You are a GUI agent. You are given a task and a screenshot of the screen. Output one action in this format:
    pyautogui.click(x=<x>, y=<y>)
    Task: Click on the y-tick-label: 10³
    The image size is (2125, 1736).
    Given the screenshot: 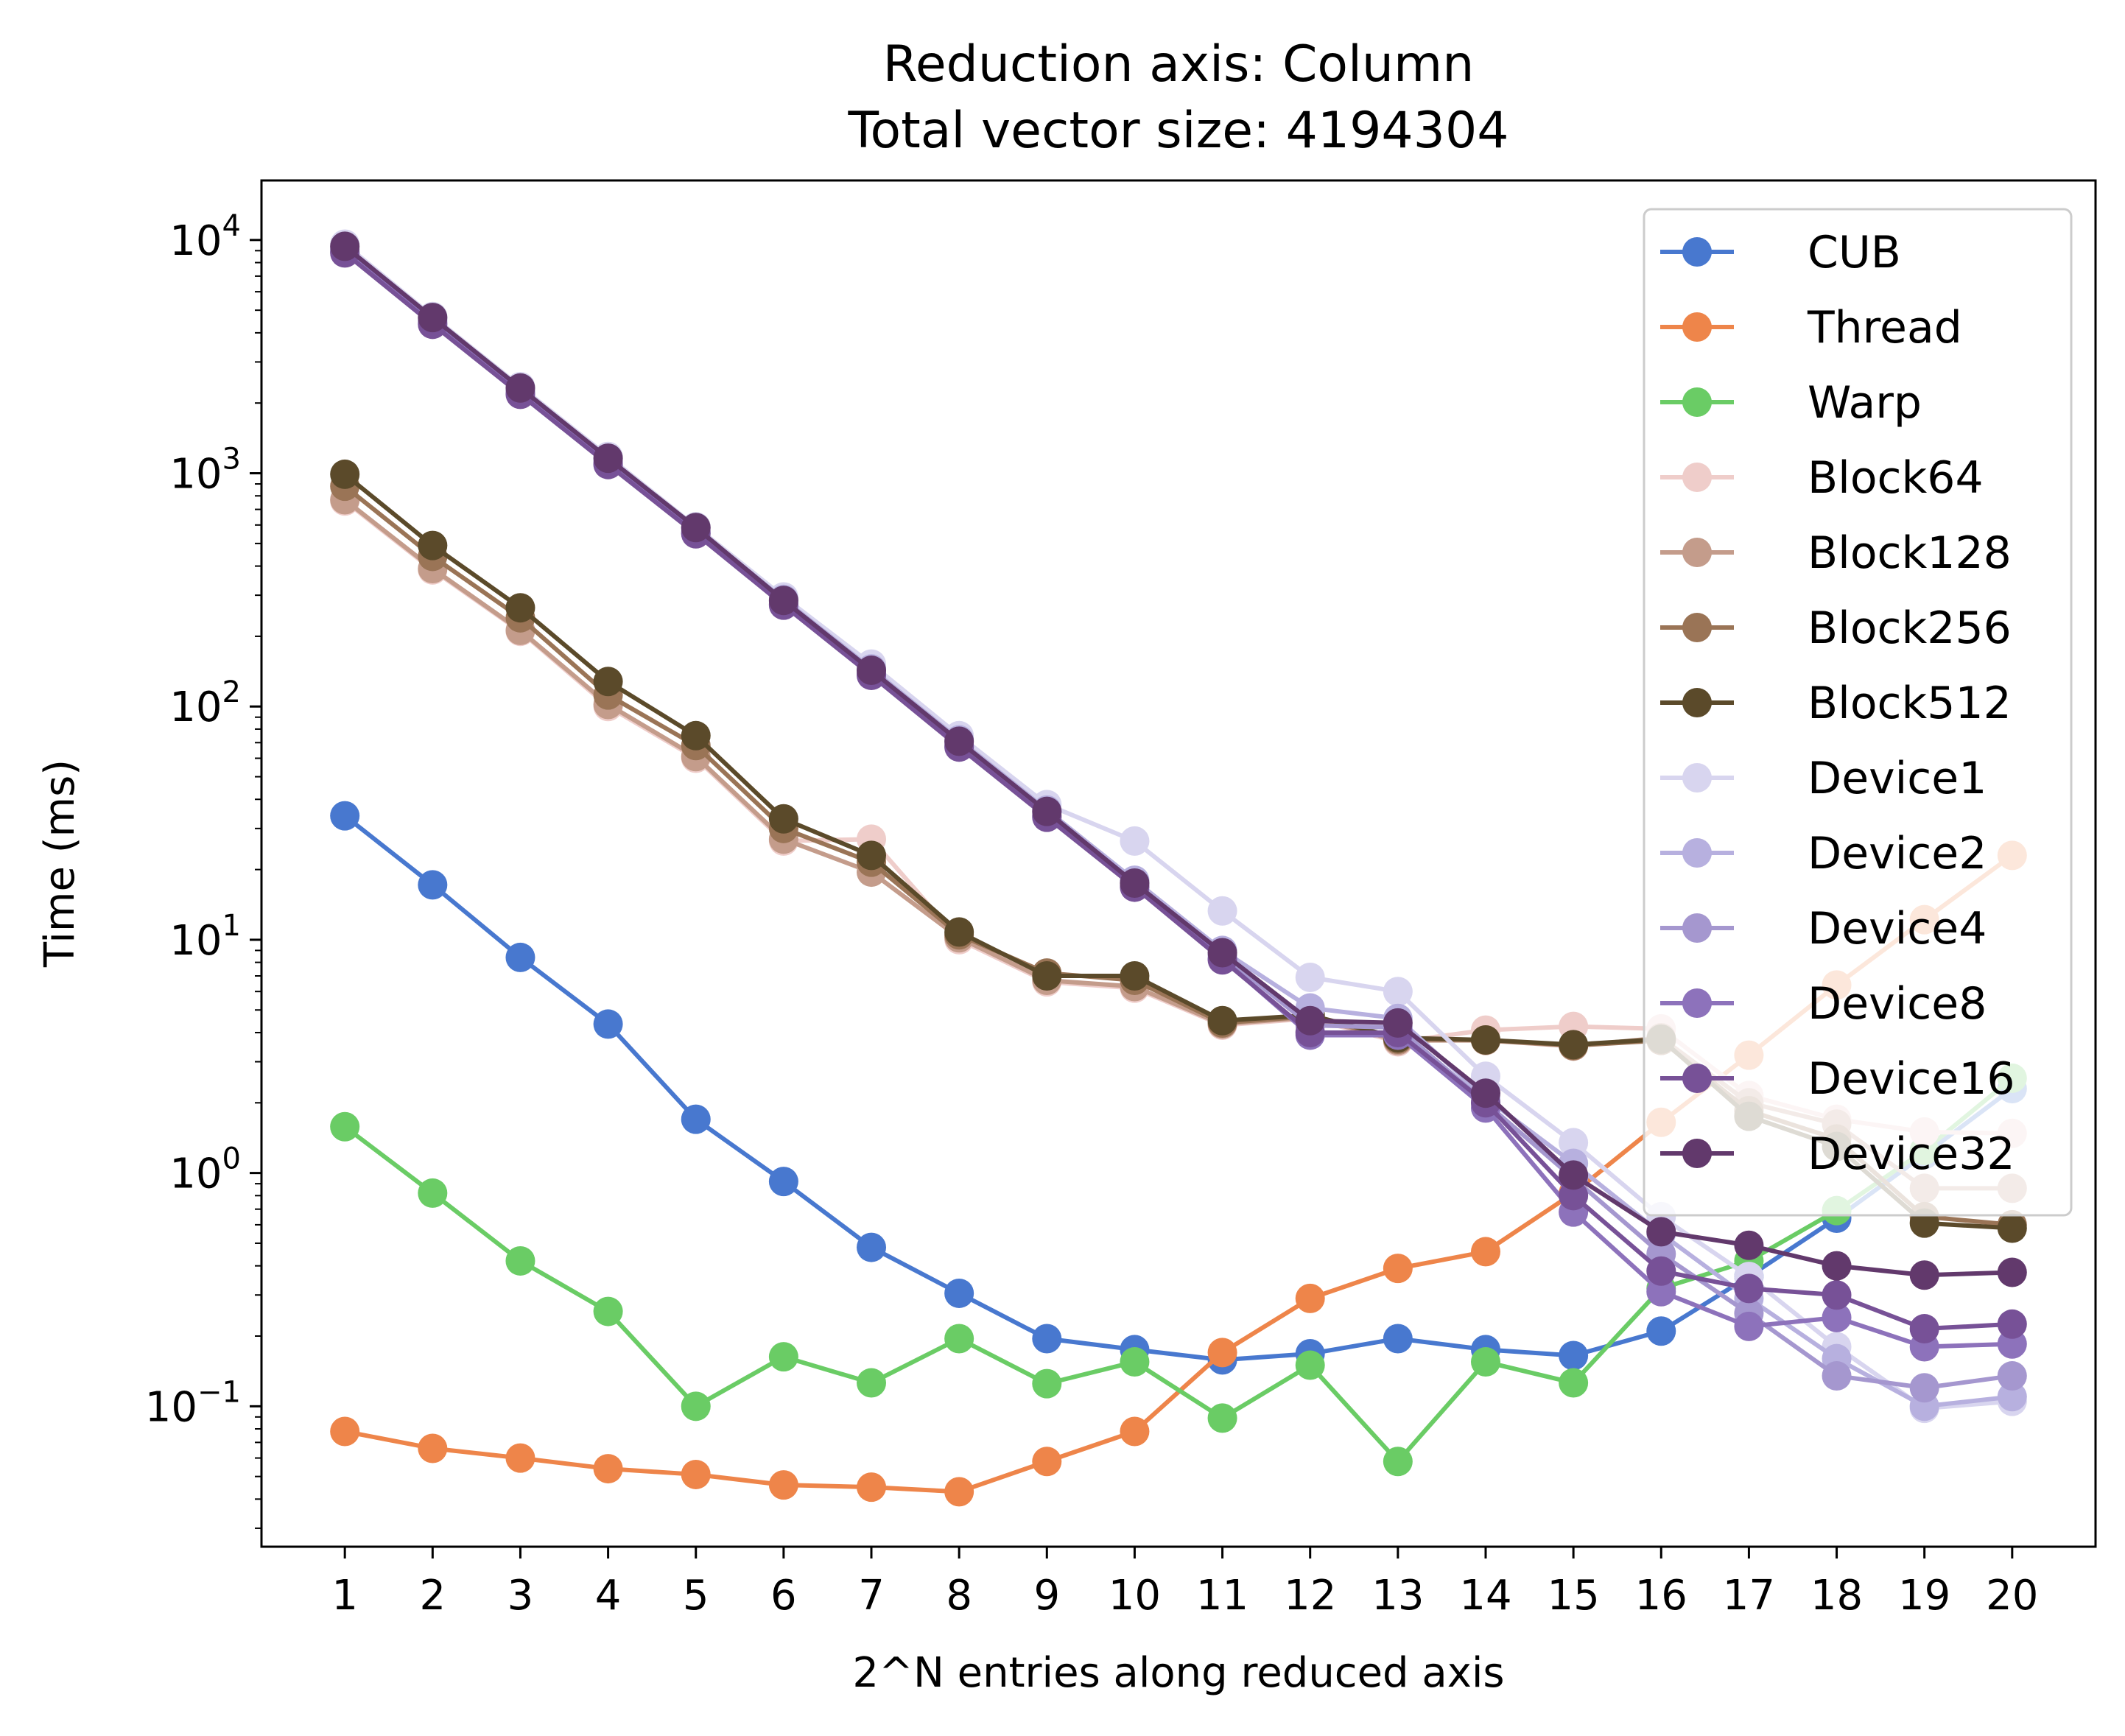 What is the action you would take?
    pyautogui.click(x=205, y=471)
    